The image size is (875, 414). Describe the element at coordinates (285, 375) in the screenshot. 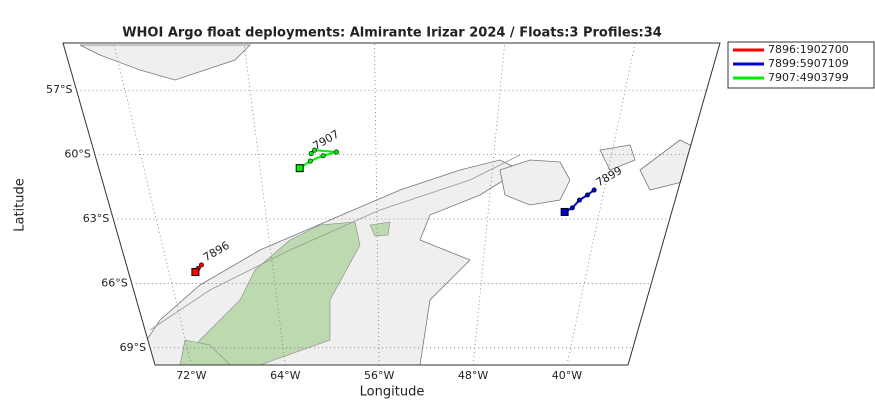

I see `x-tick-label: 64°W` at that location.